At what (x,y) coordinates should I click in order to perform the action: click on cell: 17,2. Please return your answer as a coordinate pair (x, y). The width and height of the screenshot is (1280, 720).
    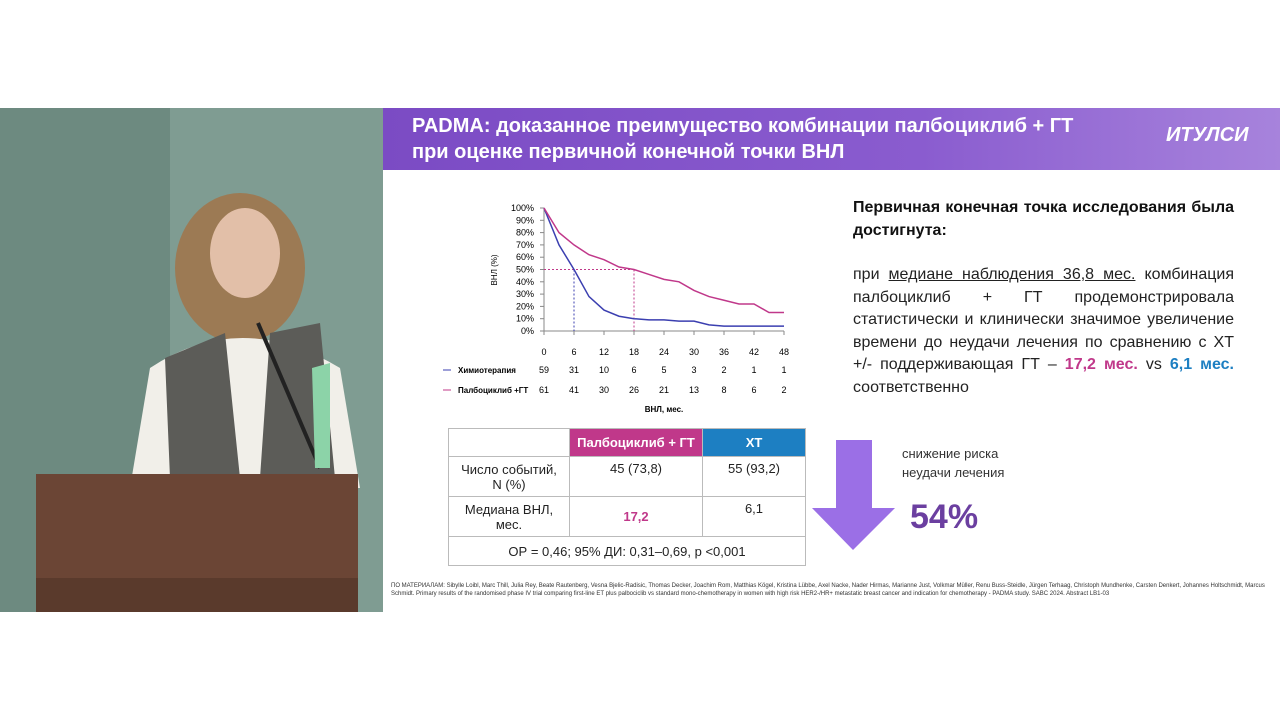
    Looking at the image, I should click on (636, 516).